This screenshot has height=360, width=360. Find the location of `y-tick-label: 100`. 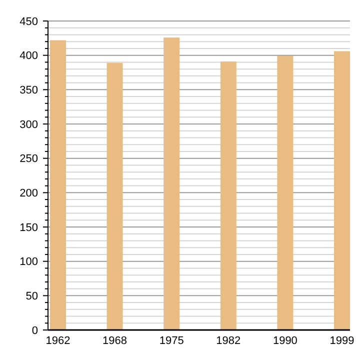

y-tick-label: 100 is located at coordinates (29, 262).